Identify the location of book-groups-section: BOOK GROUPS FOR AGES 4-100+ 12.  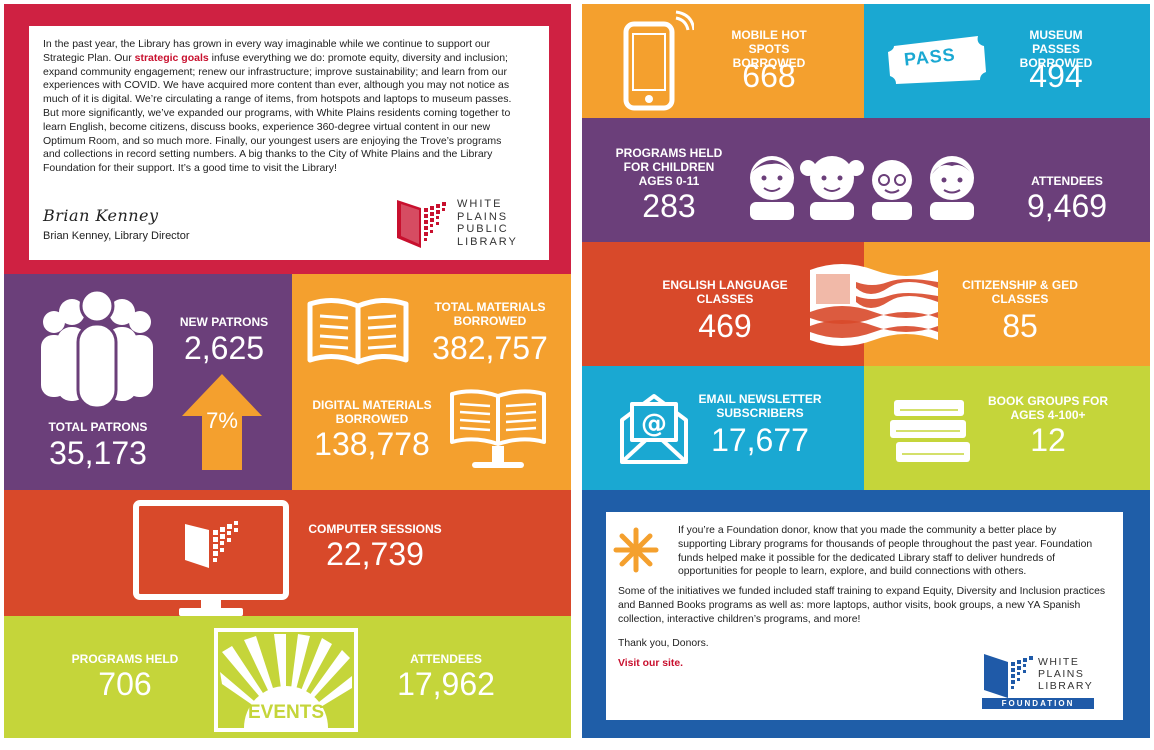
(1007, 428).